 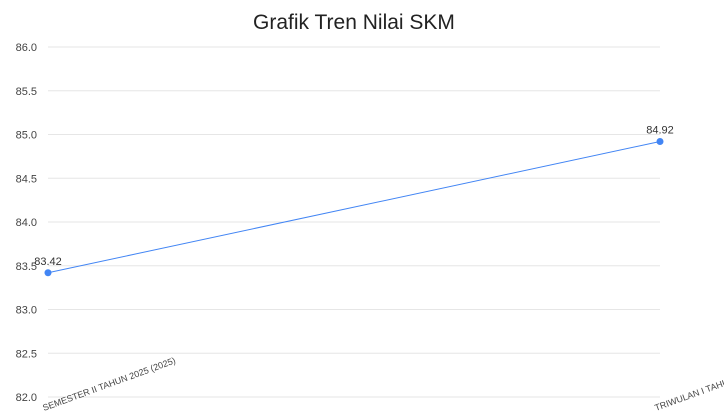 What do you see at coordinates (26, 179) in the screenshot?
I see `y-tick-label: 84.5` at bounding box center [26, 179].